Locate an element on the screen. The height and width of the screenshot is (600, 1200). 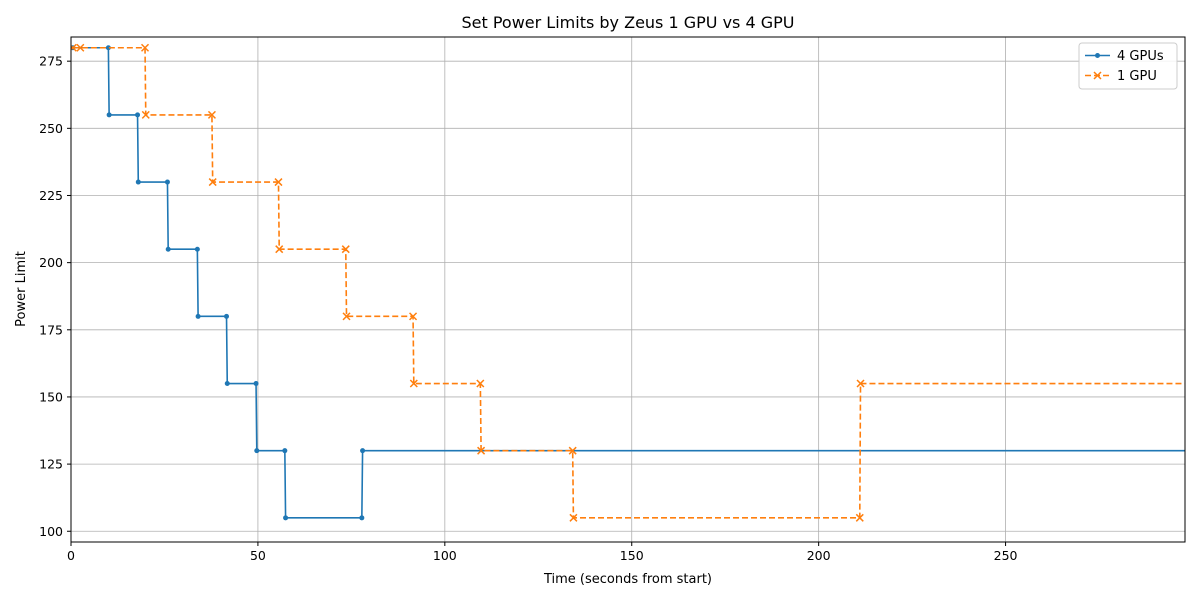
y-tick-label: 225 is located at coordinates (51, 195).